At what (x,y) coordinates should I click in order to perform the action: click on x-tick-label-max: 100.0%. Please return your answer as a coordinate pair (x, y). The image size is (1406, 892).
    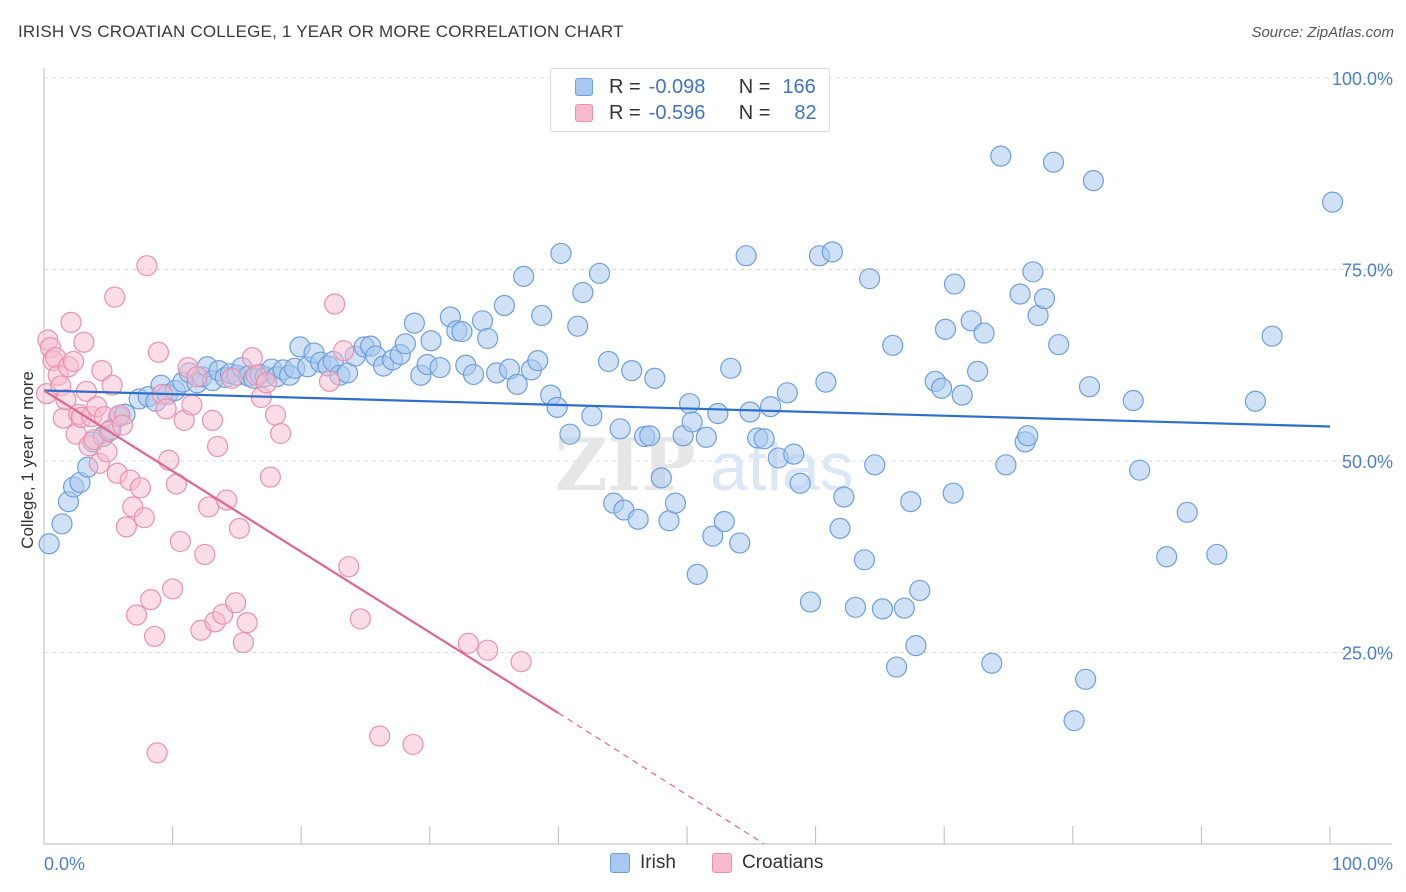
    Looking at the image, I should click on (1362, 864).